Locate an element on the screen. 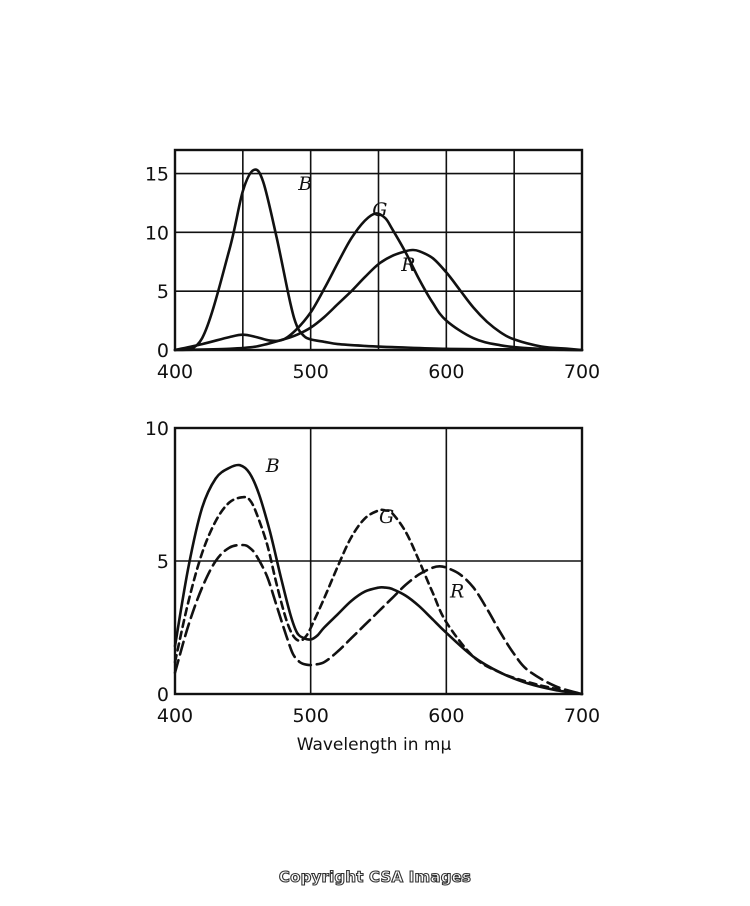  plot-frame is located at coordinates (378, 250).